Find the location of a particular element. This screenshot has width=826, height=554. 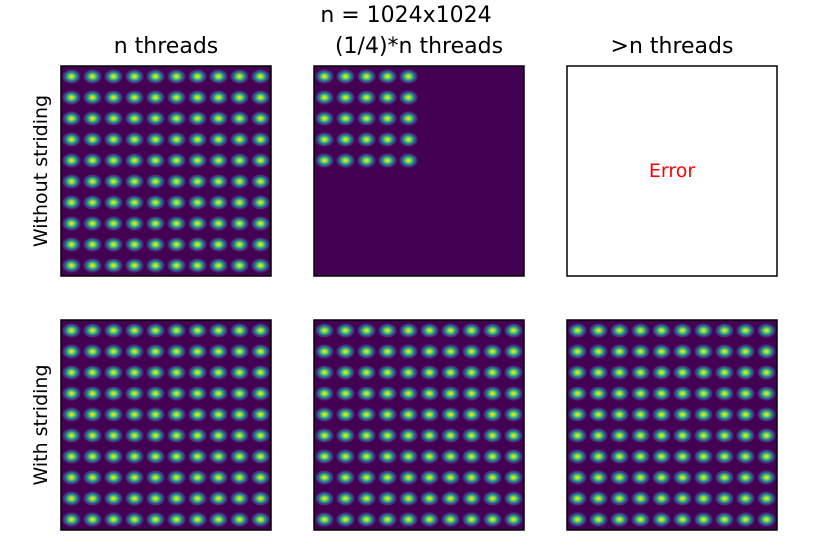

panel-r0-c2: Error is located at coordinates (672, 171).